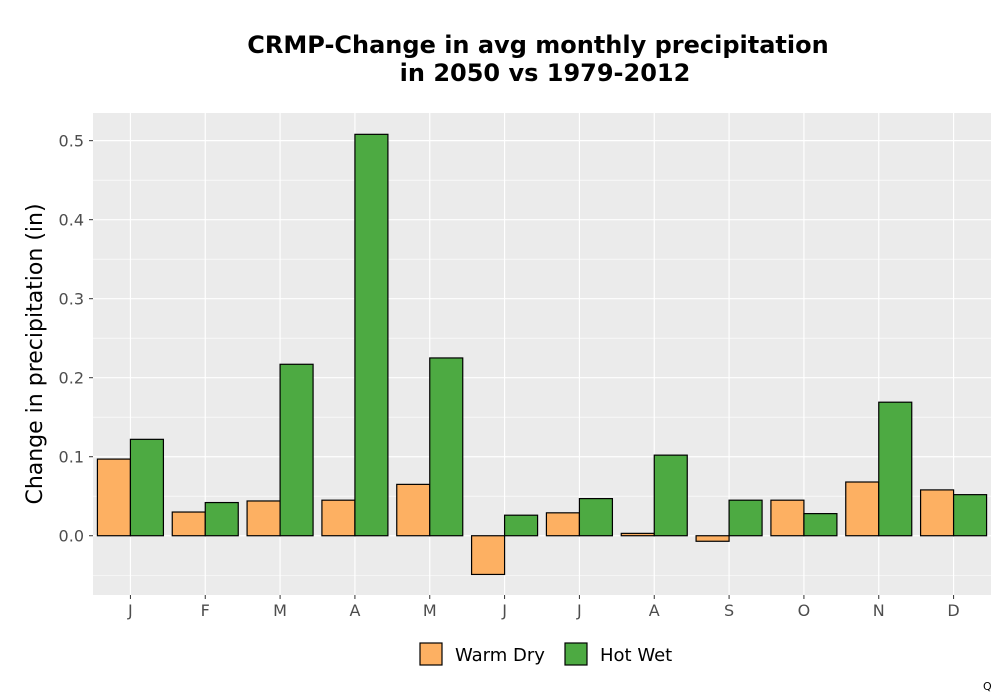 This screenshot has height=700, width=1000. What do you see at coordinates (879, 610) in the screenshot?
I see `x-tick-label: N` at bounding box center [879, 610].